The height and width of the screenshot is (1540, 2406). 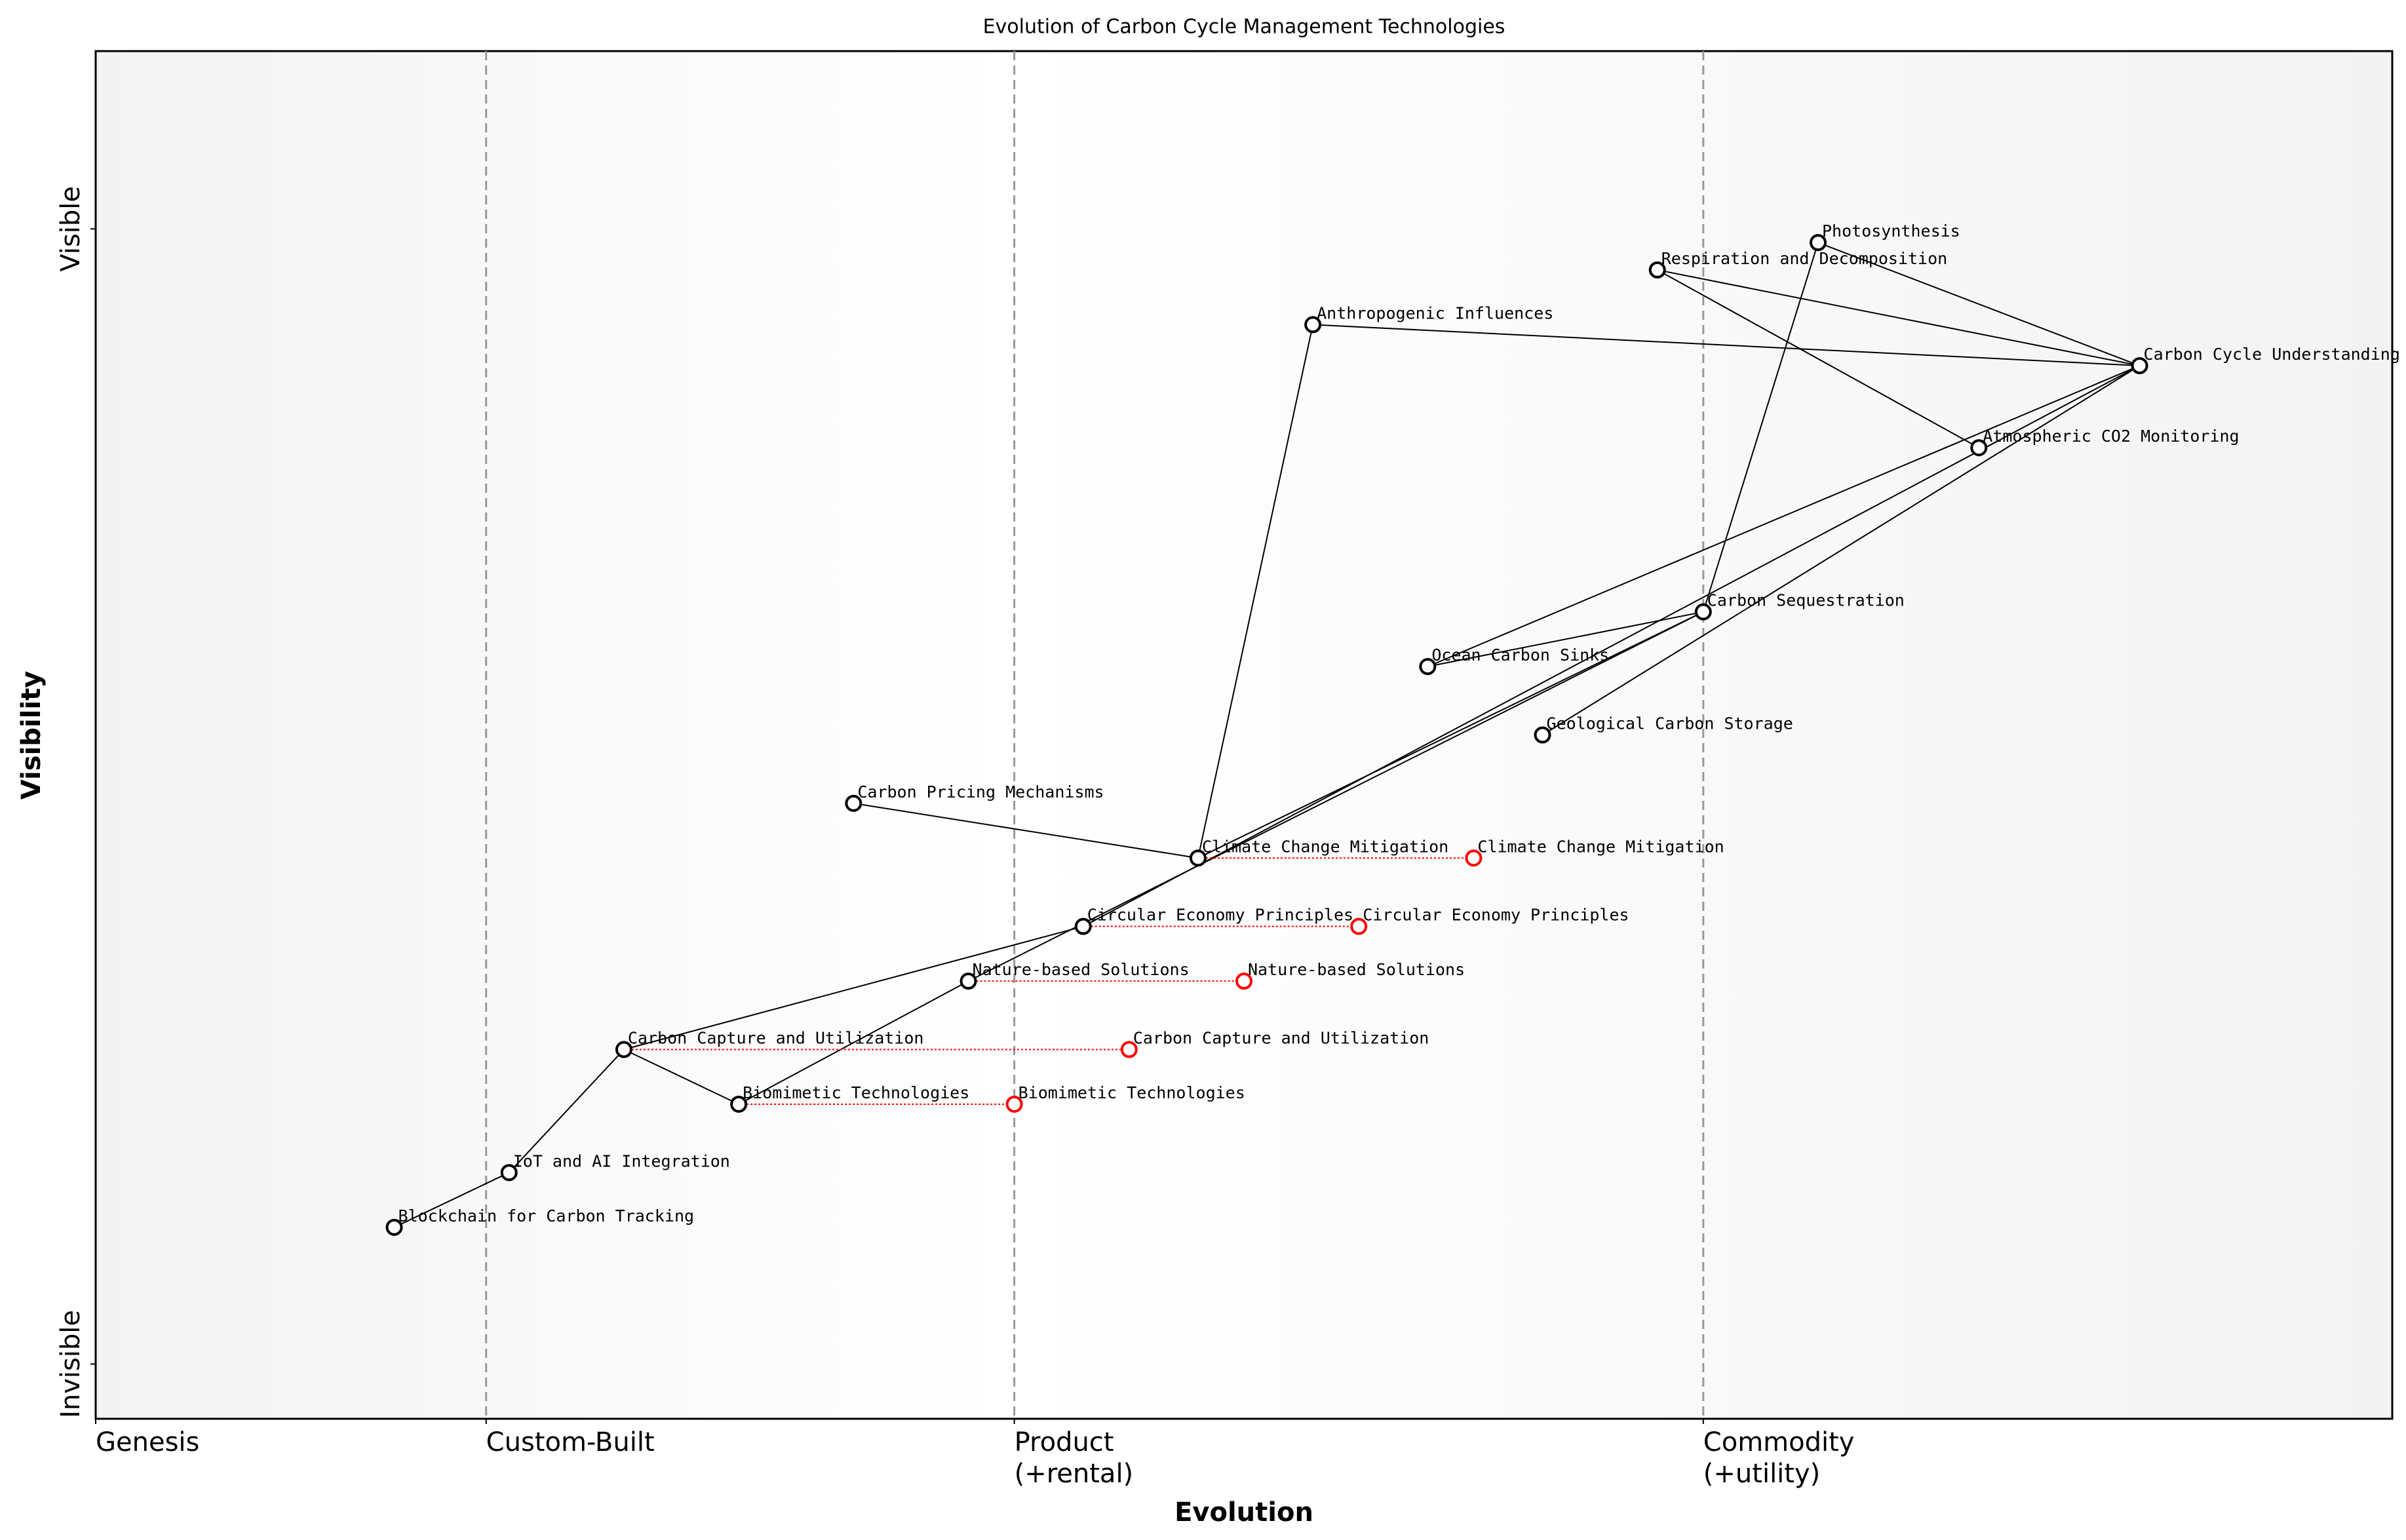 What do you see at coordinates (1891, 231) in the screenshot?
I see `component-label: Photosynthesis` at bounding box center [1891, 231].